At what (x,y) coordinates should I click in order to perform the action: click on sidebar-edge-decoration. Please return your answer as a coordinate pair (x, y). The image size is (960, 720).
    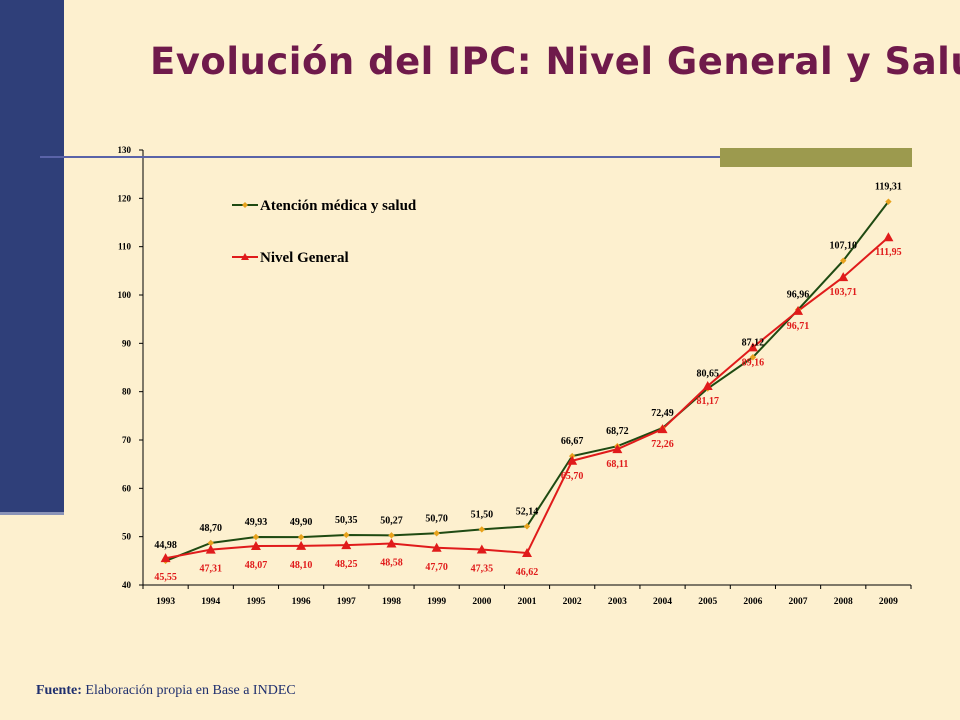
    Looking at the image, I should click on (32, 513).